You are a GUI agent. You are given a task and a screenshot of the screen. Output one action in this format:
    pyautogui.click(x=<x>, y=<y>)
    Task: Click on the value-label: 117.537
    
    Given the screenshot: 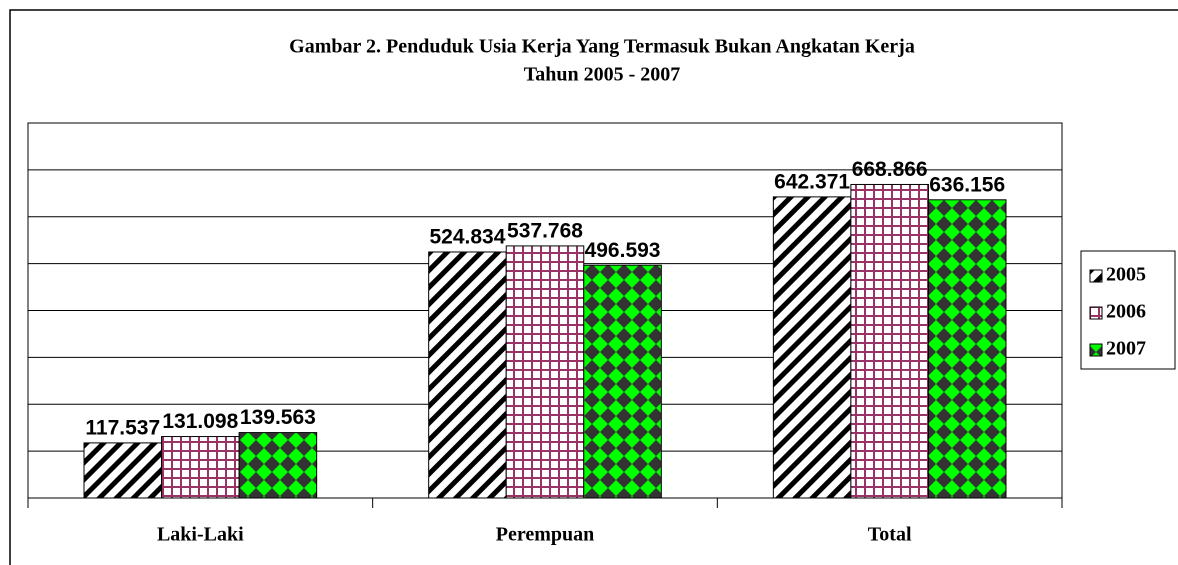 What is the action you would take?
    pyautogui.click(x=122, y=427)
    